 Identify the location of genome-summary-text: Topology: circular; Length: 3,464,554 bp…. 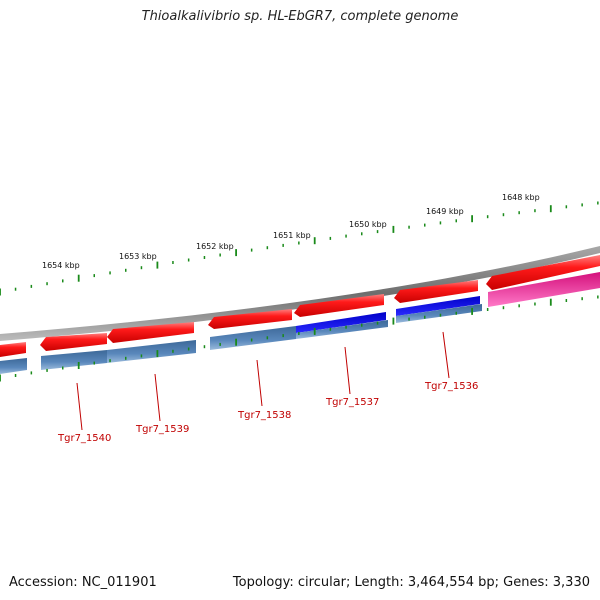
(411, 582).